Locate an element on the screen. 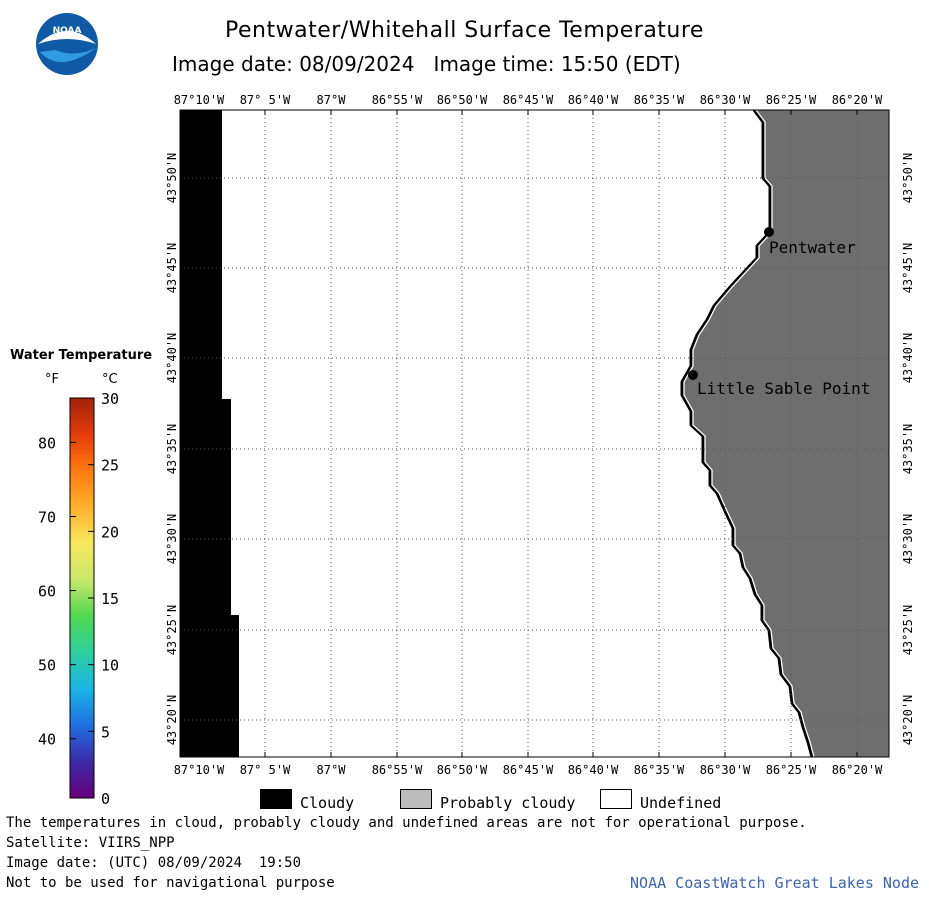 This screenshot has height=899, width=929. celsius-ticks: 30 25 20 15 10 5 0 is located at coordinates (103, 599).